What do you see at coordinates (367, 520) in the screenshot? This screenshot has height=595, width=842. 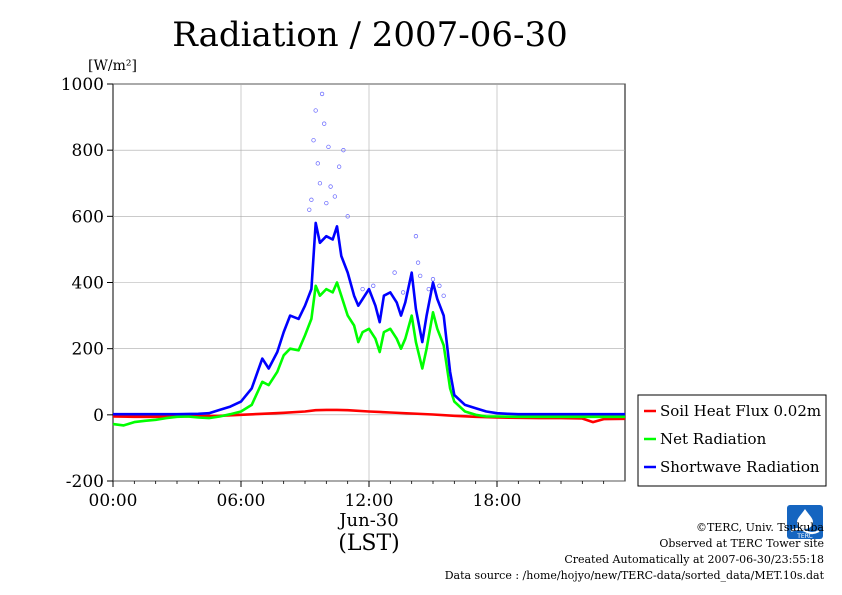 I see `x-axis-date-label: Jun-30` at bounding box center [367, 520].